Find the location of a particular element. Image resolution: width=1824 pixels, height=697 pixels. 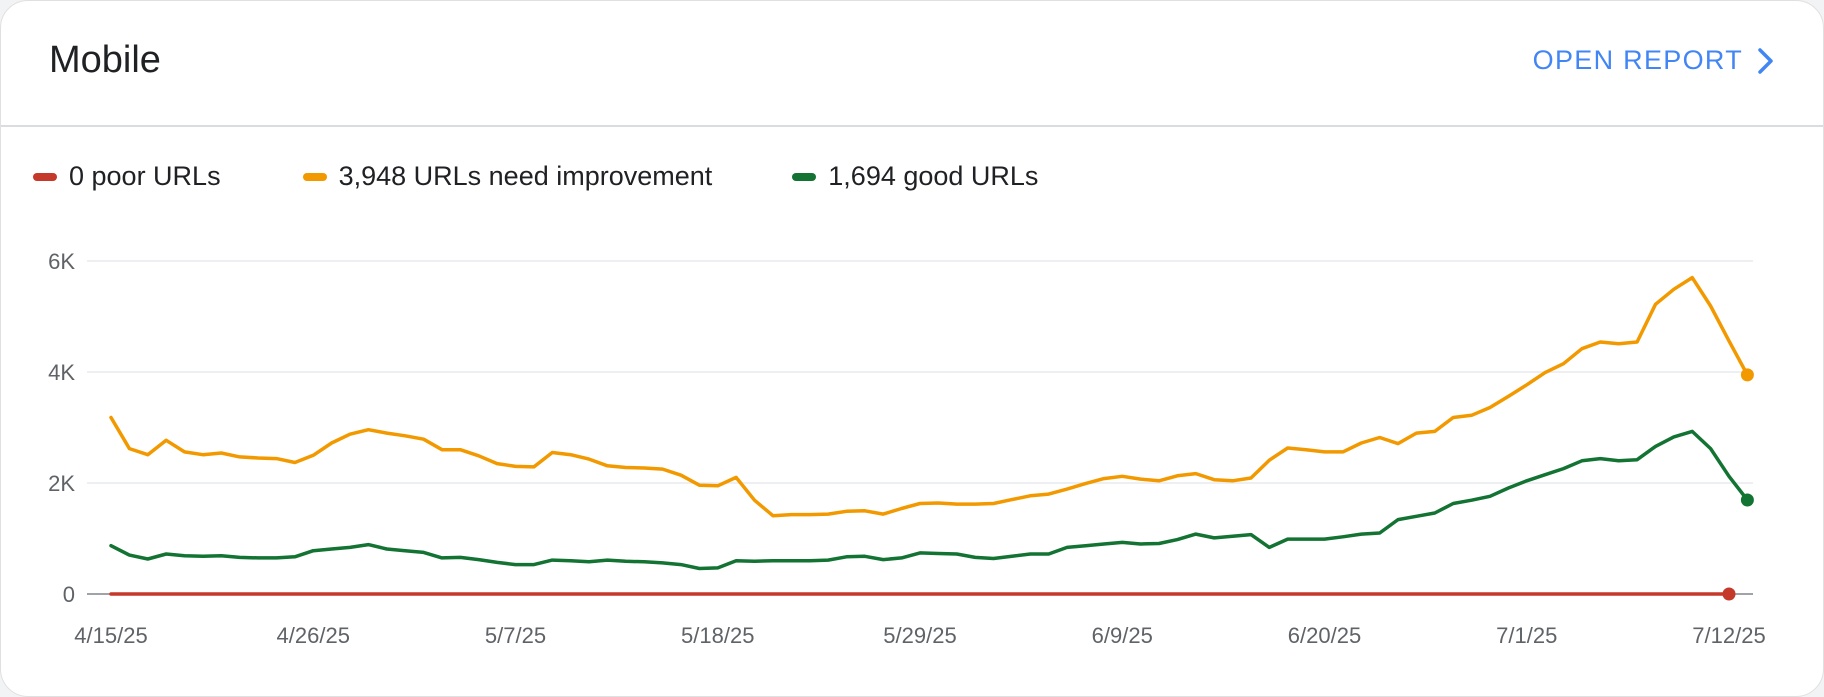

y-tick-label: 0 is located at coordinates (69, 594).